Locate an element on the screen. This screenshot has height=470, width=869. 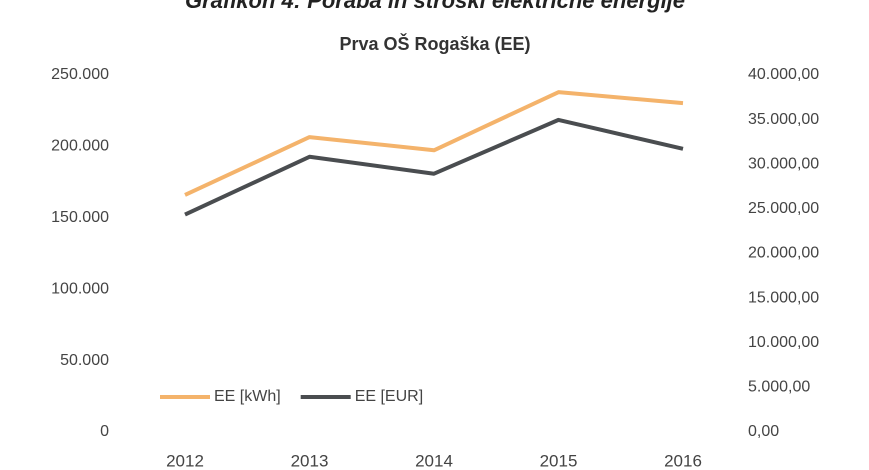
x-tick-label: 2012 is located at coordinates (185, 460).